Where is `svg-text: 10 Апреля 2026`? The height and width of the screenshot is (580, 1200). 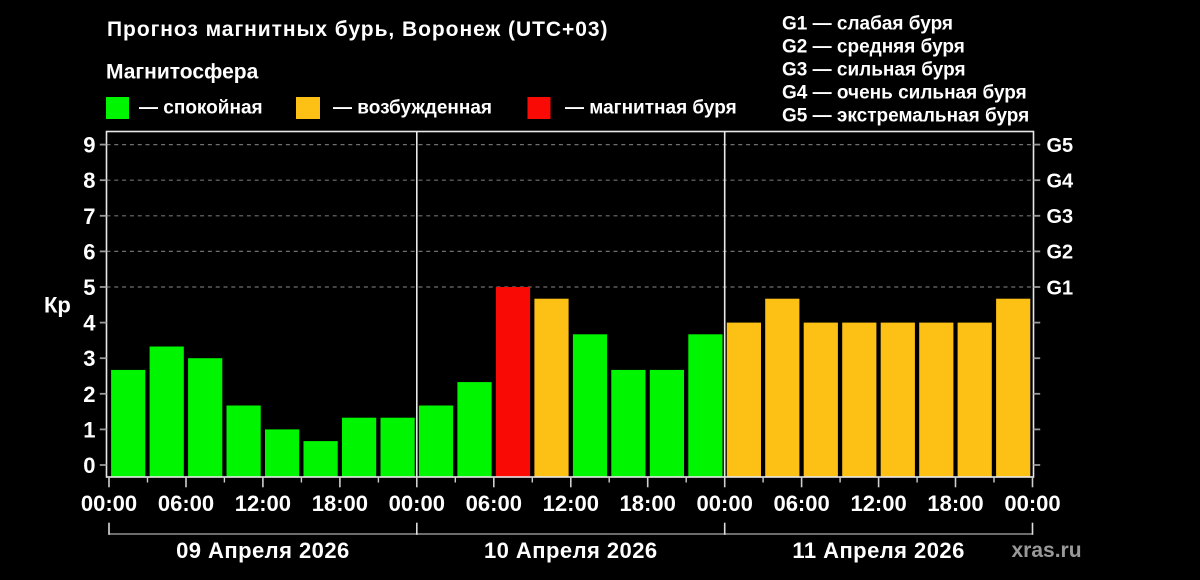
svg-text: 10 Апреля 2026 is located at coordinates (571, 550).